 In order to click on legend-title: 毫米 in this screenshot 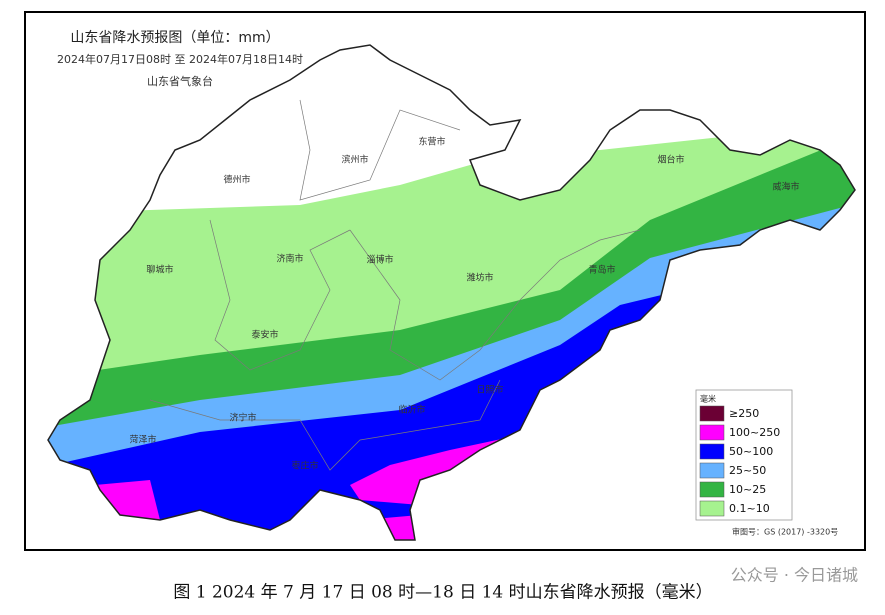, I will do `click(708, 399)`.